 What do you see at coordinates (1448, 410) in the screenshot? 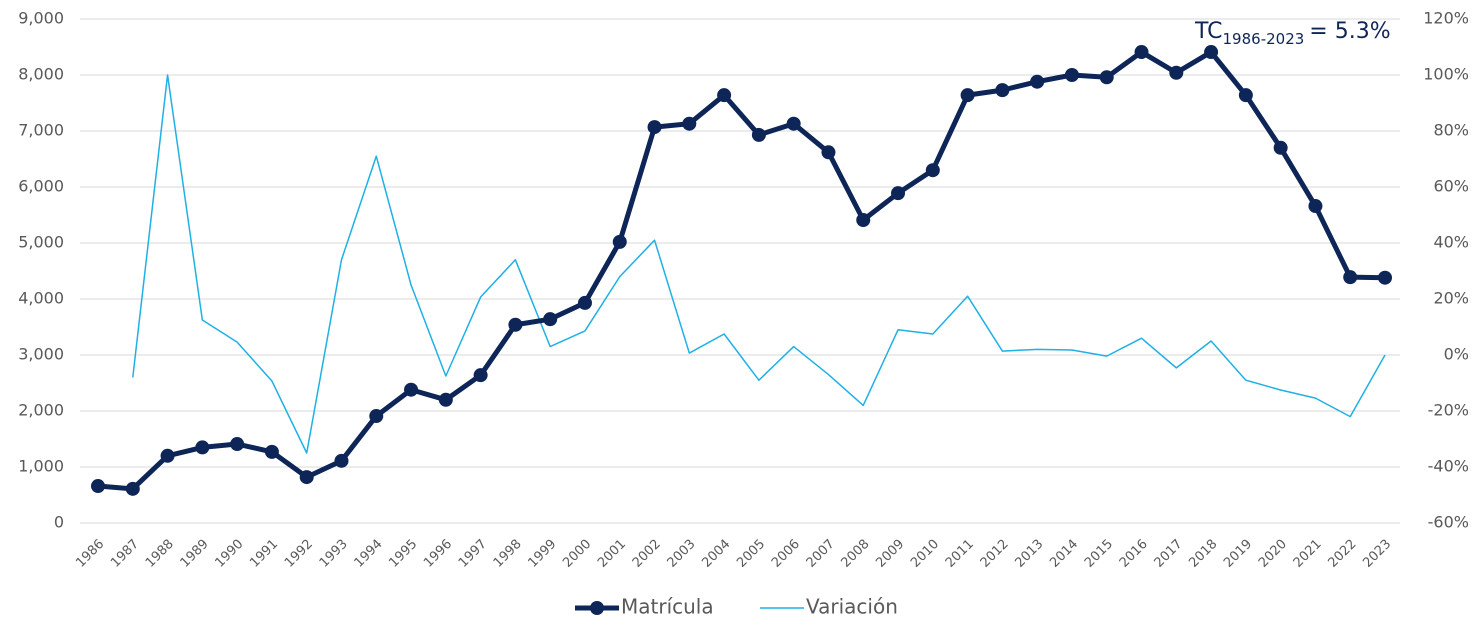
I see `y2-tick-label: -20%` at bounding box center [1448, 410].